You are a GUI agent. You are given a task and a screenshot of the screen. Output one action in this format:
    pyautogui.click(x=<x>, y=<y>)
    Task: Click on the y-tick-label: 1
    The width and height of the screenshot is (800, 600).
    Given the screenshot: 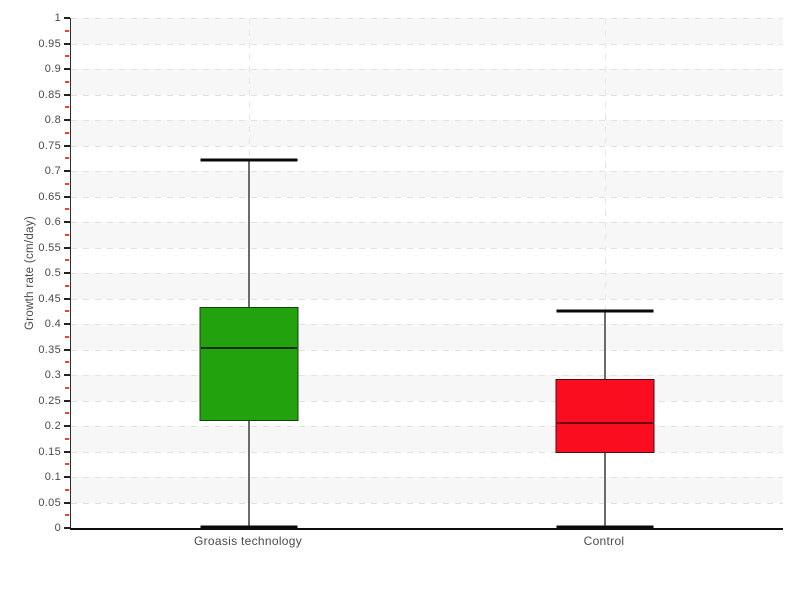 What is the action you would take?
    pyautogui.click(x=57, y=18)
    